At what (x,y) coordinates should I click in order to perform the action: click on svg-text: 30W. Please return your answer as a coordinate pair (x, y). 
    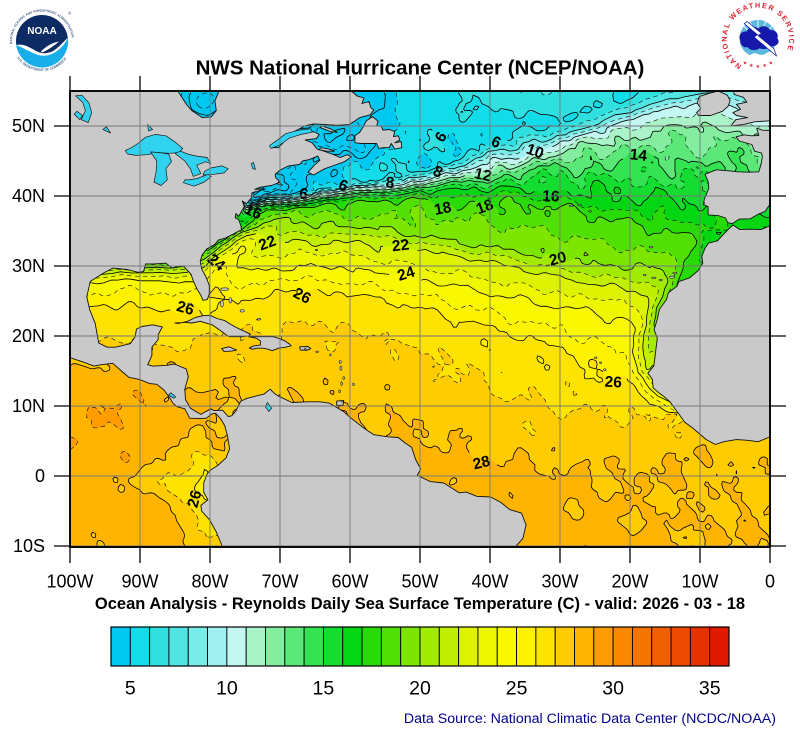
    Looking at the image, I should click on (559, 582).